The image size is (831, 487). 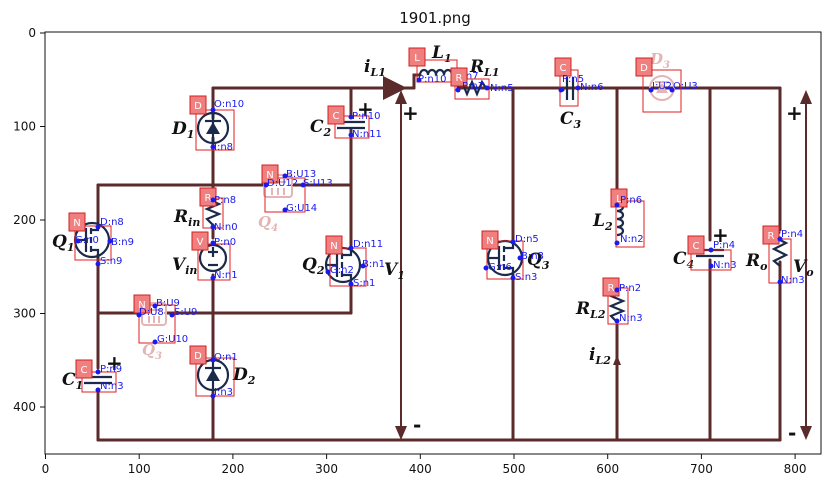 I want to click on annotation-c3: C P:n5 N:n6, so click(x=579, y=82).